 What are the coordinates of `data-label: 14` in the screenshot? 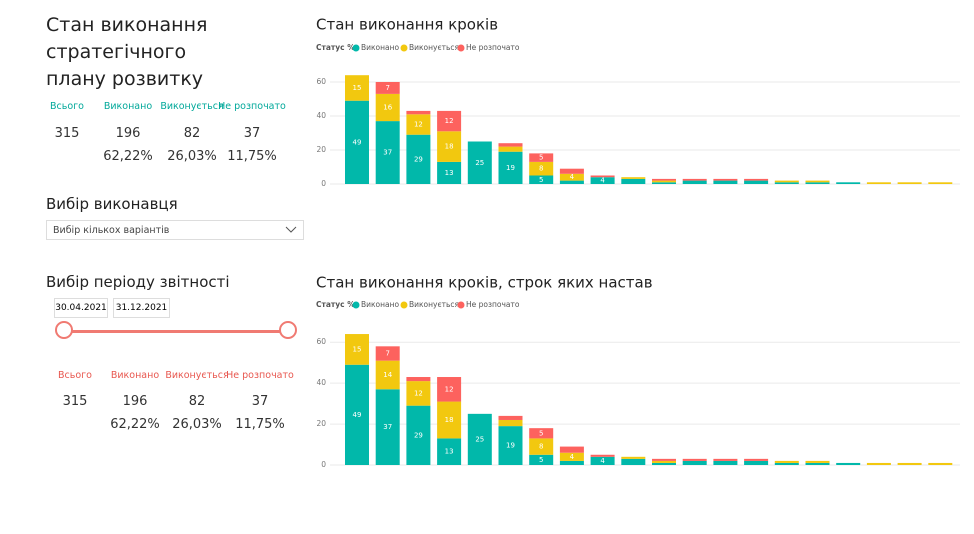 It's located at (387, 375).